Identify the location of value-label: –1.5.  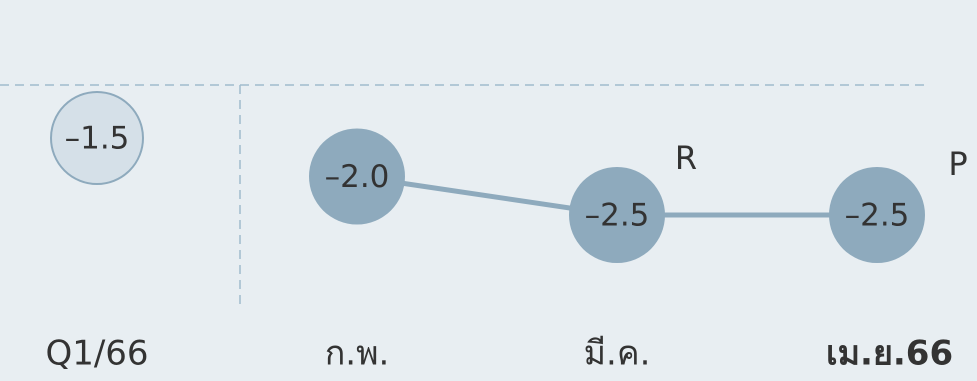
(97, 139).